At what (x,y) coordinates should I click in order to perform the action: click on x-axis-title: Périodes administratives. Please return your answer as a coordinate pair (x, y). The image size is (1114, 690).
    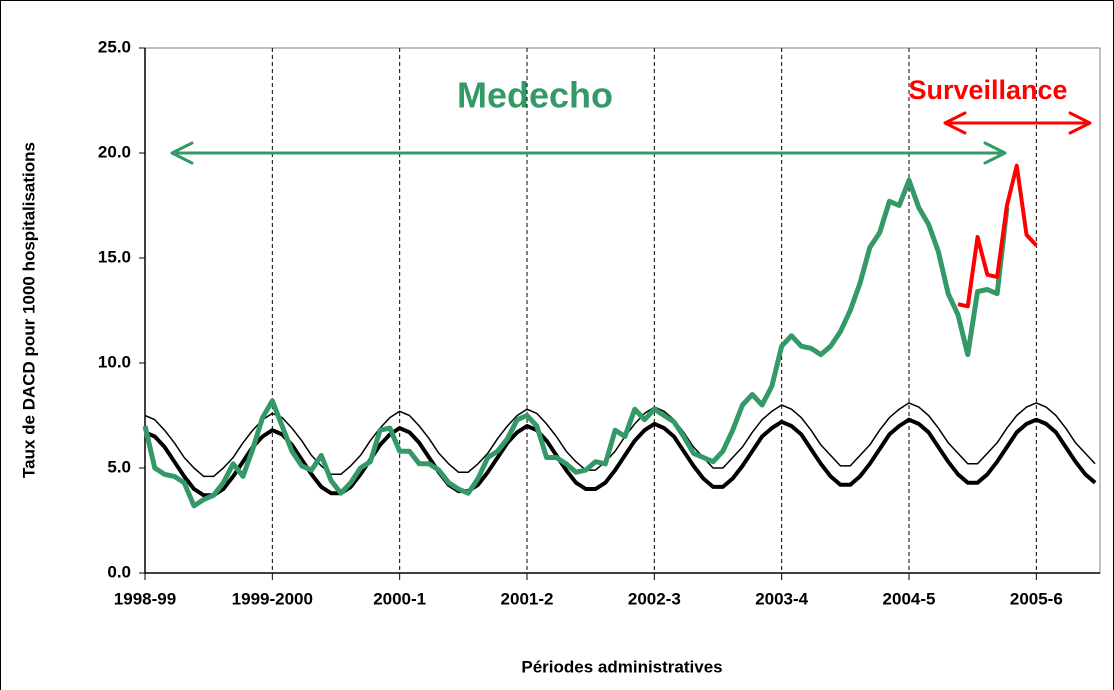
    Looking at the image, I should click on (621, 666).